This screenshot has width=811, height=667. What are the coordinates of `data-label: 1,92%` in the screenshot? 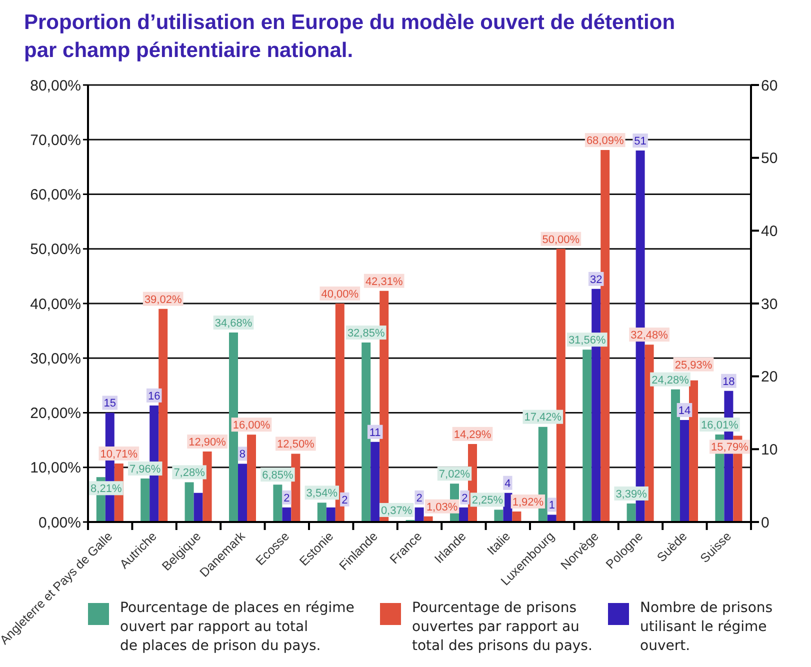 It's located at (528, 502).